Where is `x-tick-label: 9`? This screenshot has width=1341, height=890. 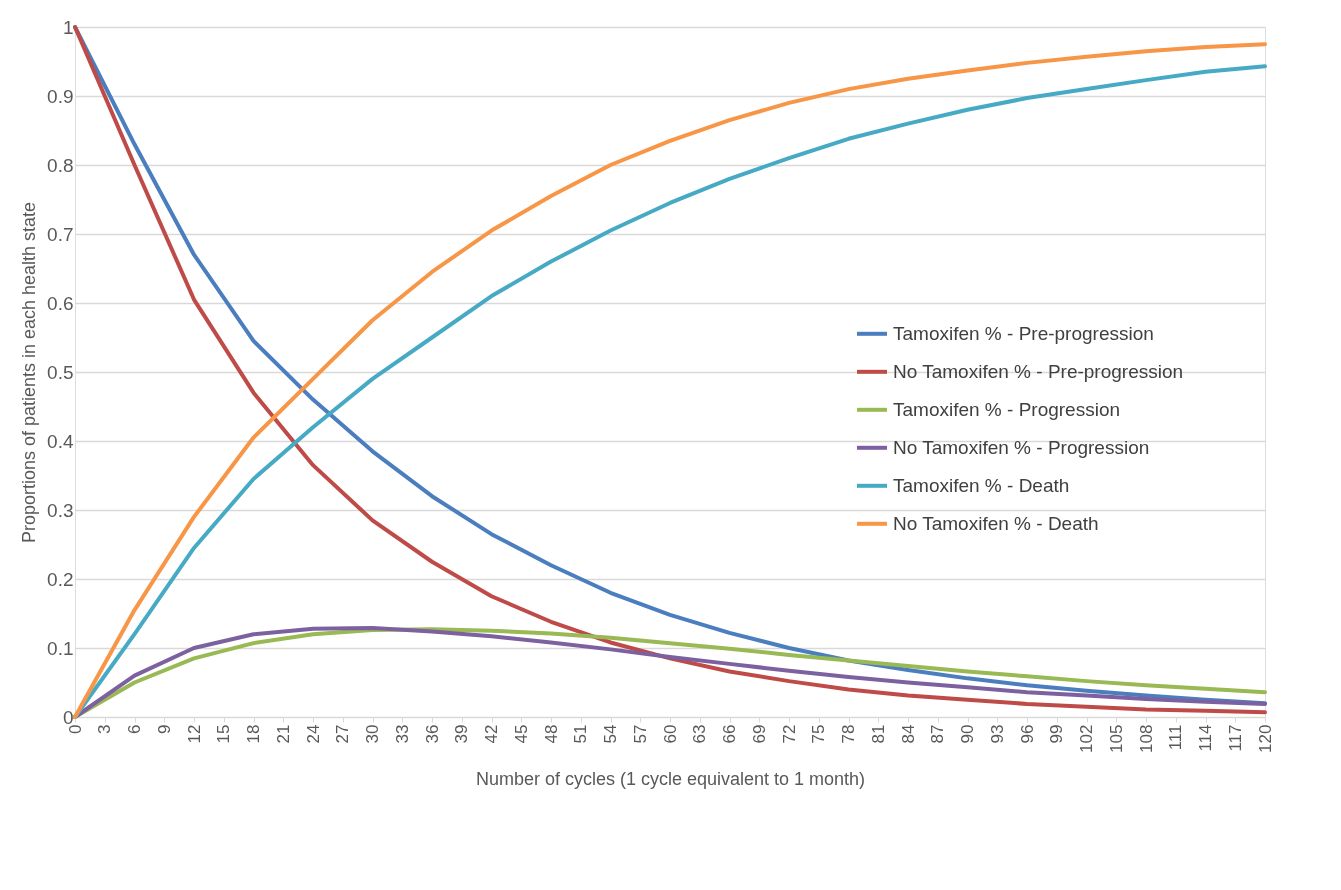
x-tick-label: 9 is located at coordinates (164, 729).